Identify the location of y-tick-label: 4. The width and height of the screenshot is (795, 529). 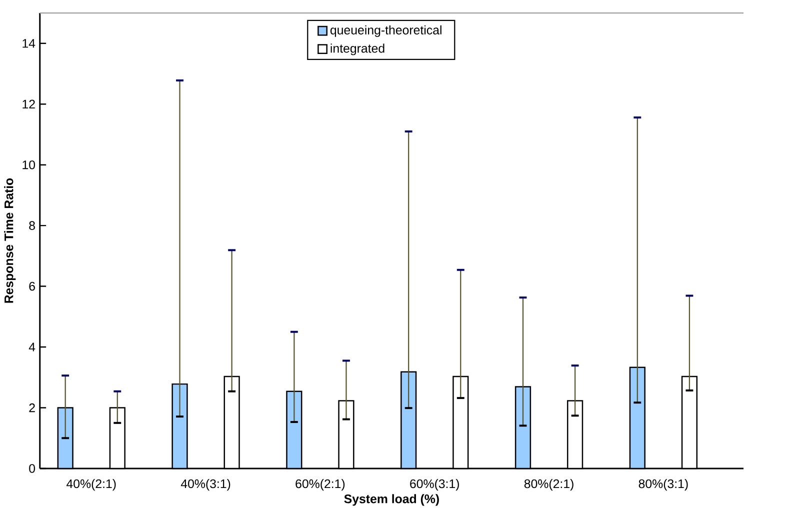
(32, 347).